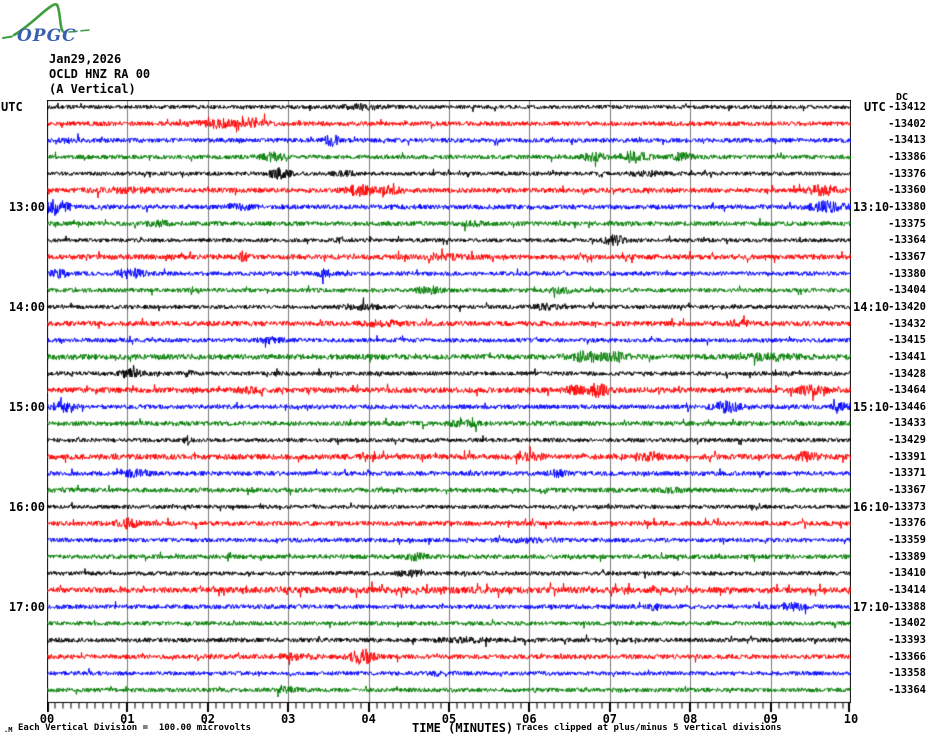  I want to click on x-tick-label: 09, so click(770, 719).